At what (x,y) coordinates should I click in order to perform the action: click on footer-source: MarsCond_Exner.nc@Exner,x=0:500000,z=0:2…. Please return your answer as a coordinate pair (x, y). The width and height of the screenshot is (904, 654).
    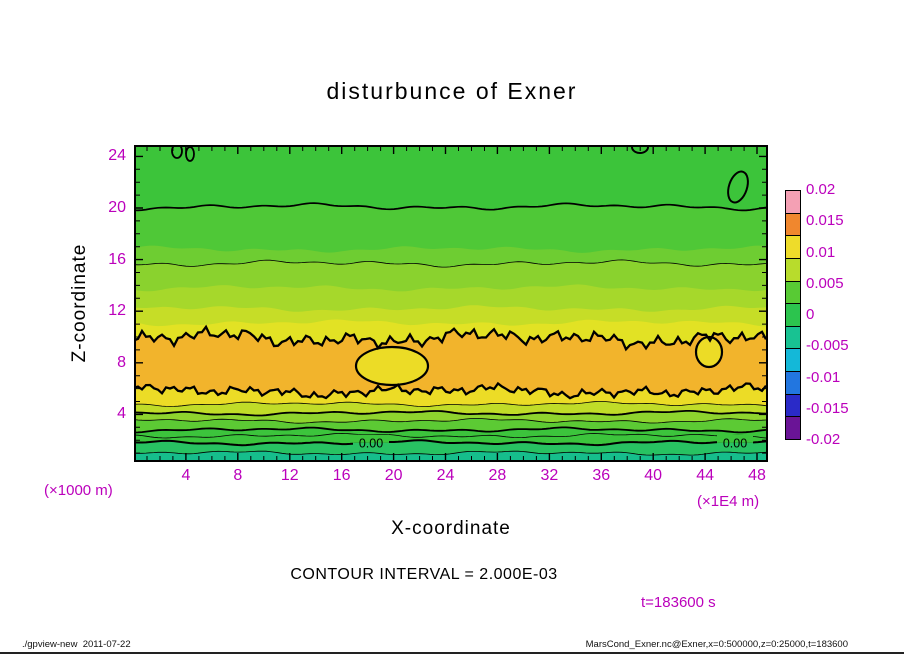
    Looking at the image, I should click on (716, 644).